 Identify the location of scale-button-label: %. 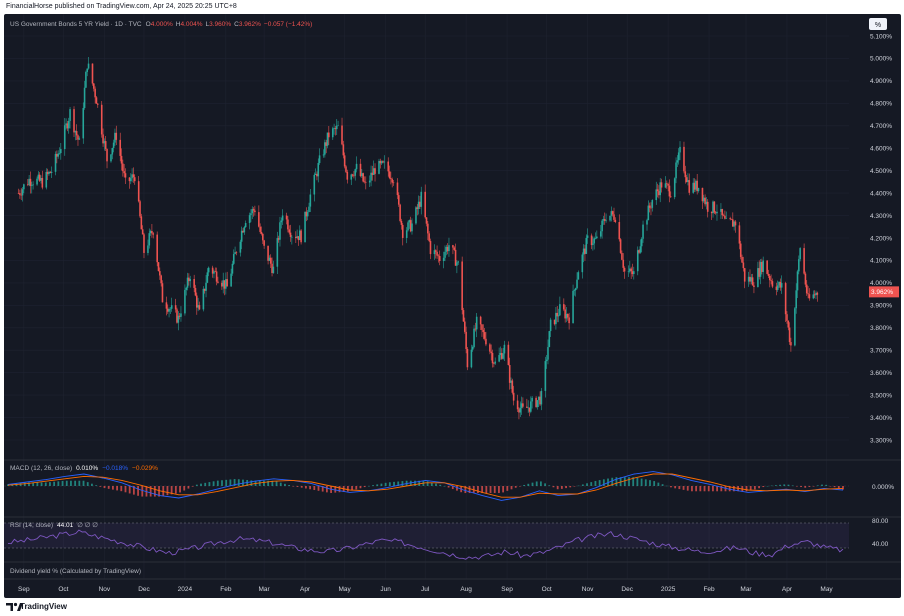
(878, 25).